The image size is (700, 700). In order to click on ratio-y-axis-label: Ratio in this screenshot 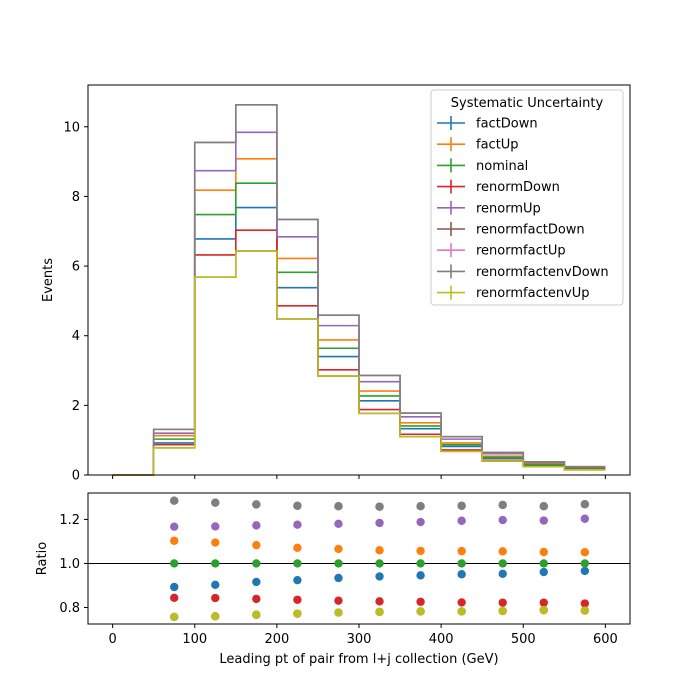, I will do `click(42, 558)`.